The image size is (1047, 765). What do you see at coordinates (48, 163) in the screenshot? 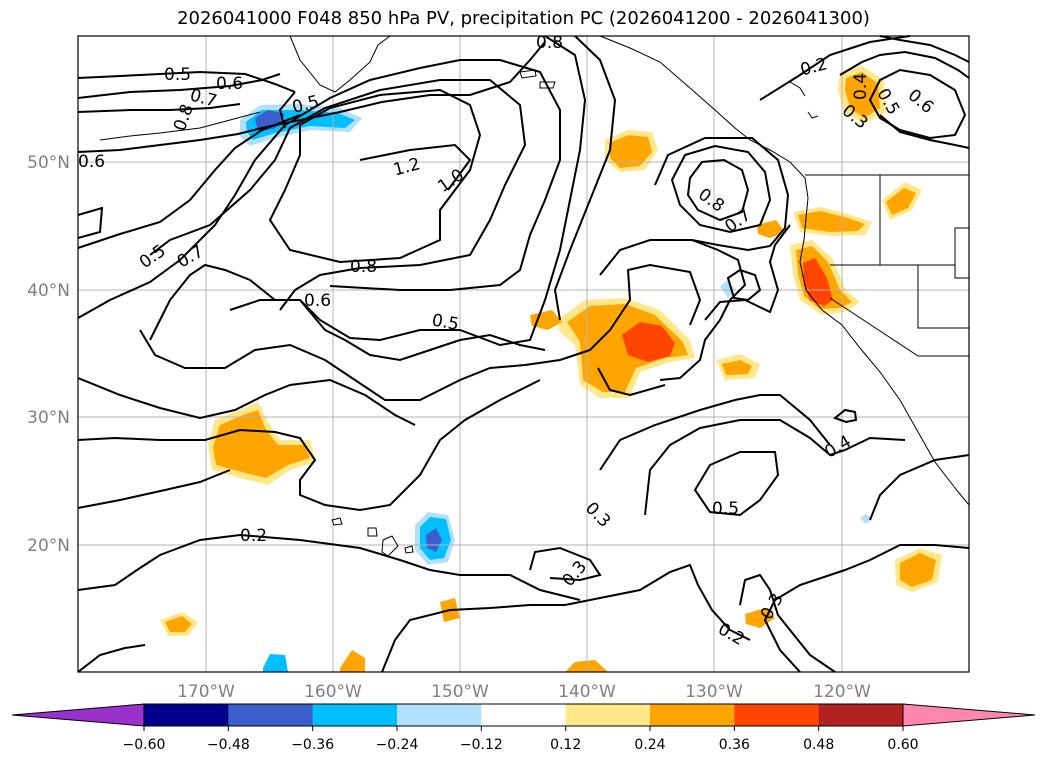
I see `lat-label: 50°N` at bounding box center [48, 163].